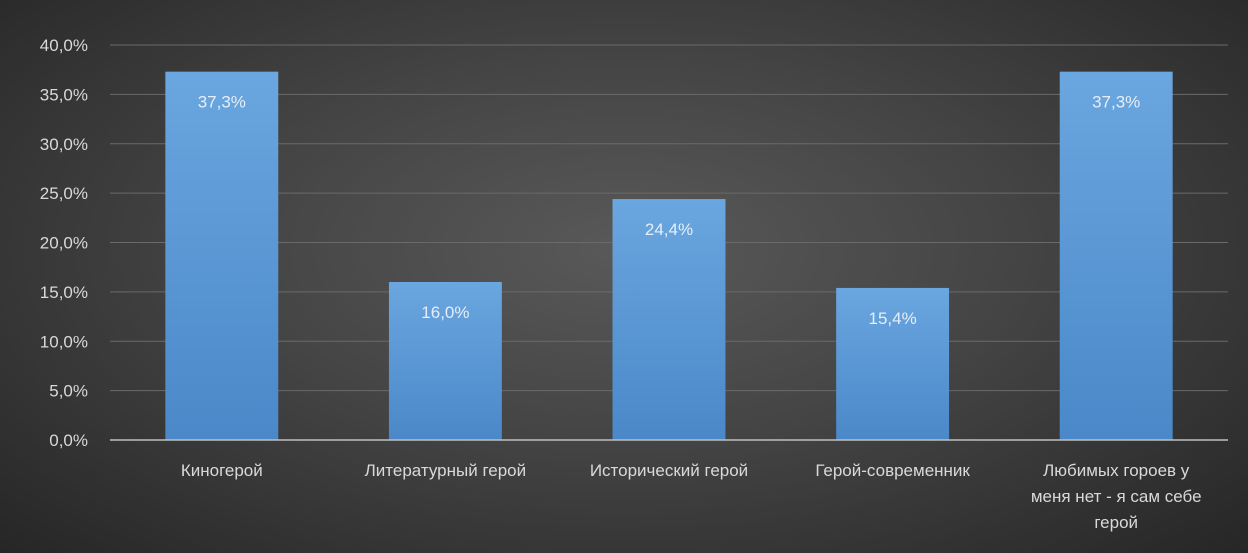 The width and height of the screenshot is (1248, 553). Describe the element at coordinates (892, 470) in the screenshot. I see `x-category-label: Герой-современник` at that location.